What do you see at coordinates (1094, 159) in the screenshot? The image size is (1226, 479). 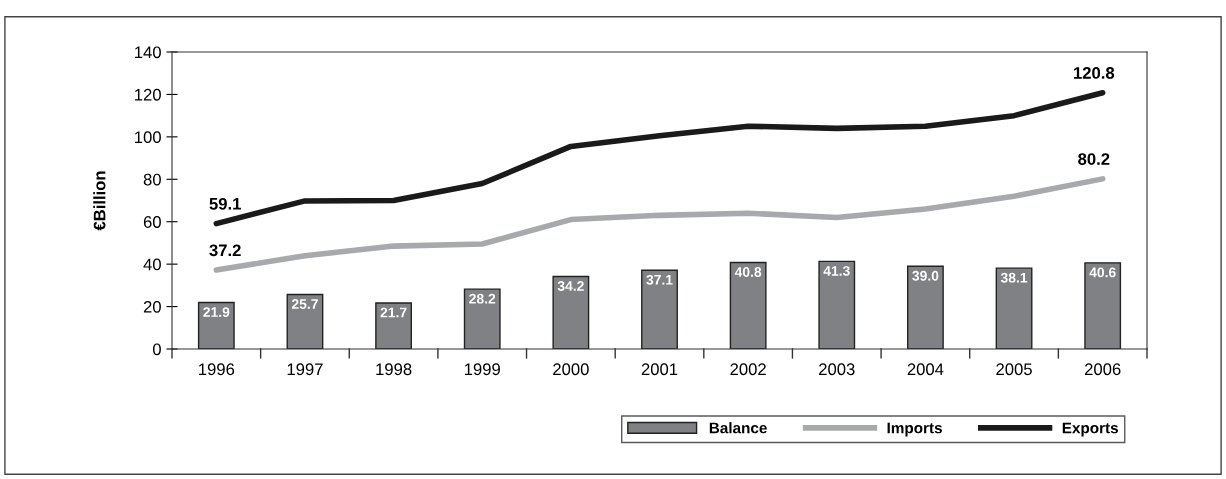 I see `data-label: 80.2` at bounding box center [1094, 159].